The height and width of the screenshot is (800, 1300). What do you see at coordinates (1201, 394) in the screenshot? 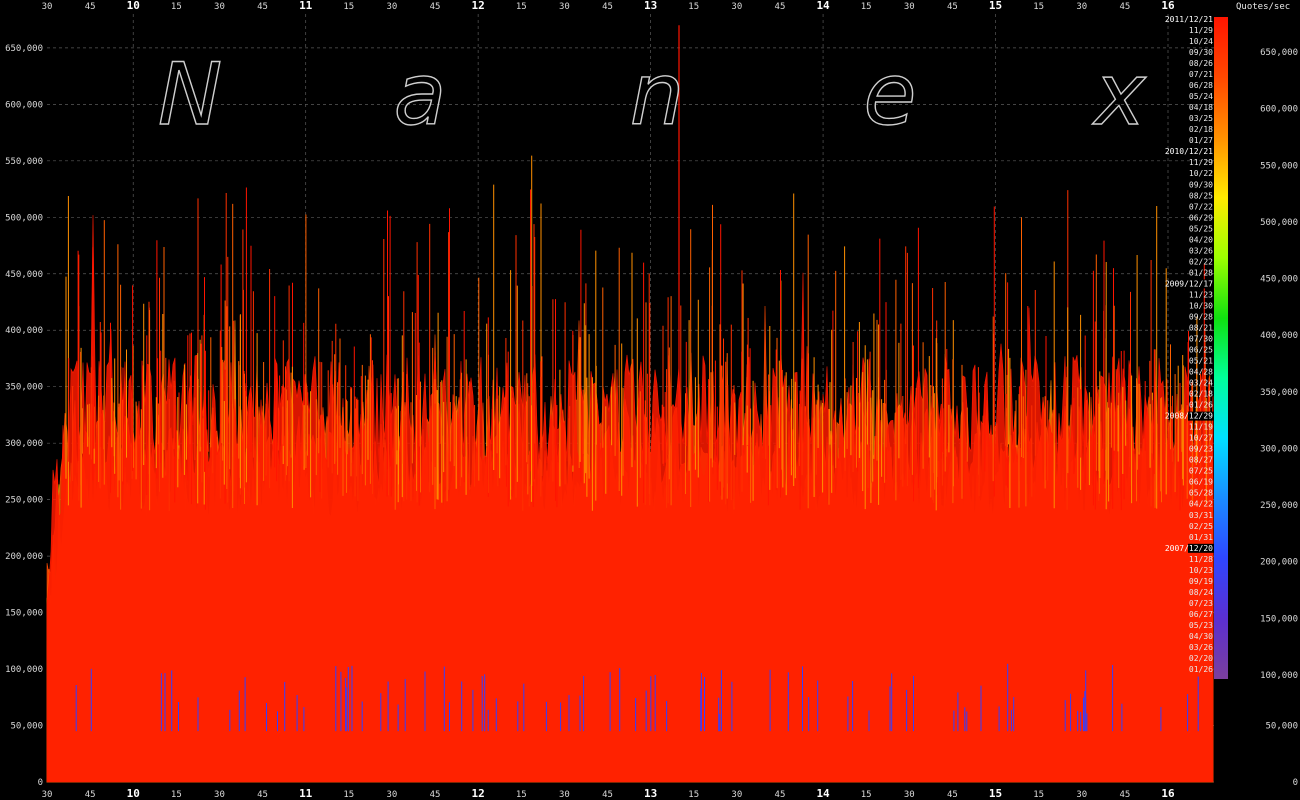
I see `legend-date-label: 02/18` at bounding box center [1201, 394].